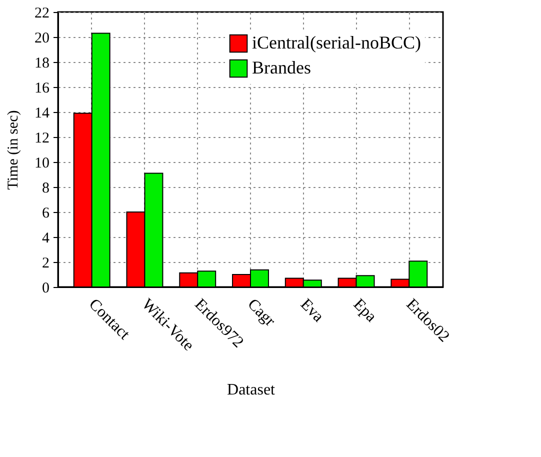 Image resolution: width=541 pixels, height=457 pixels. What do you see at coordinates (42, 88) in the screenshot?
I see `y-tick-label: 16` at bounding box center [42, 88].